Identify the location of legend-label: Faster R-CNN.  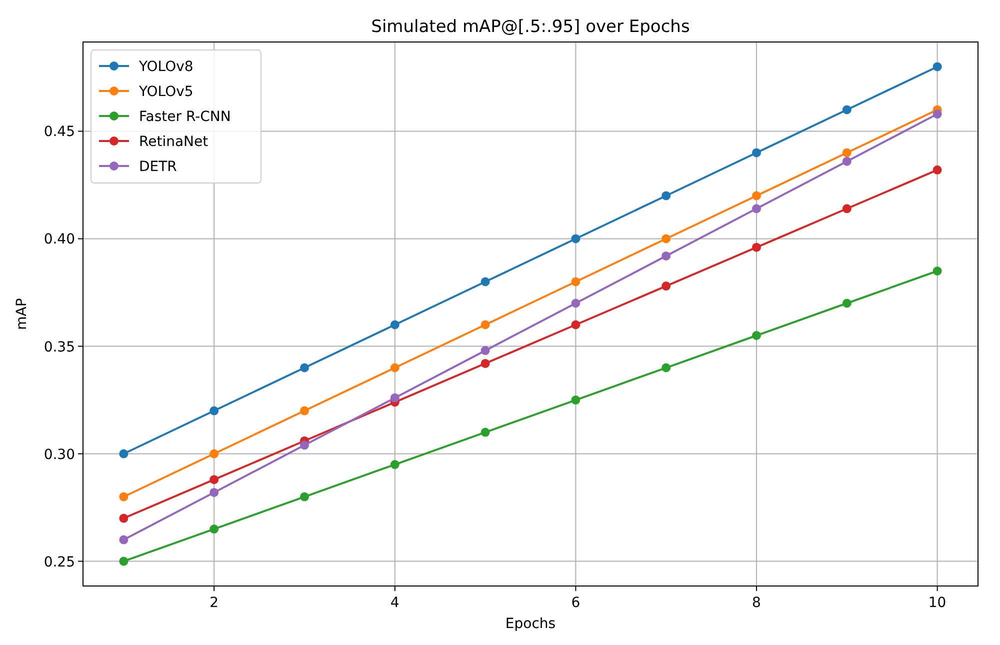
(185, 117).